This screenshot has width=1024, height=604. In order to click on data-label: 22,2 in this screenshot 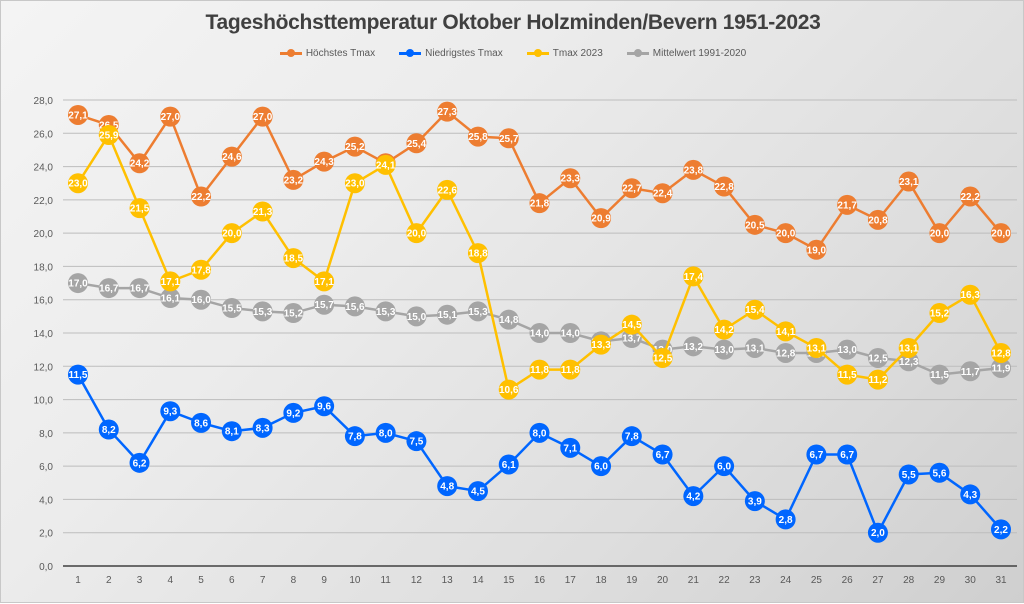, I will do `click(970, 197)`.